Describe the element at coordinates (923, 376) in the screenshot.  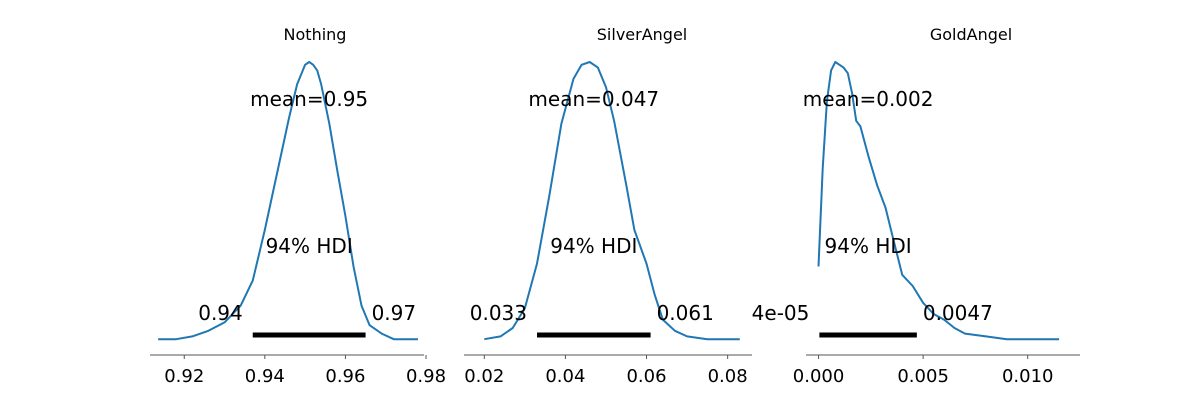
I see `x-tick-label: 0.005` at that location.